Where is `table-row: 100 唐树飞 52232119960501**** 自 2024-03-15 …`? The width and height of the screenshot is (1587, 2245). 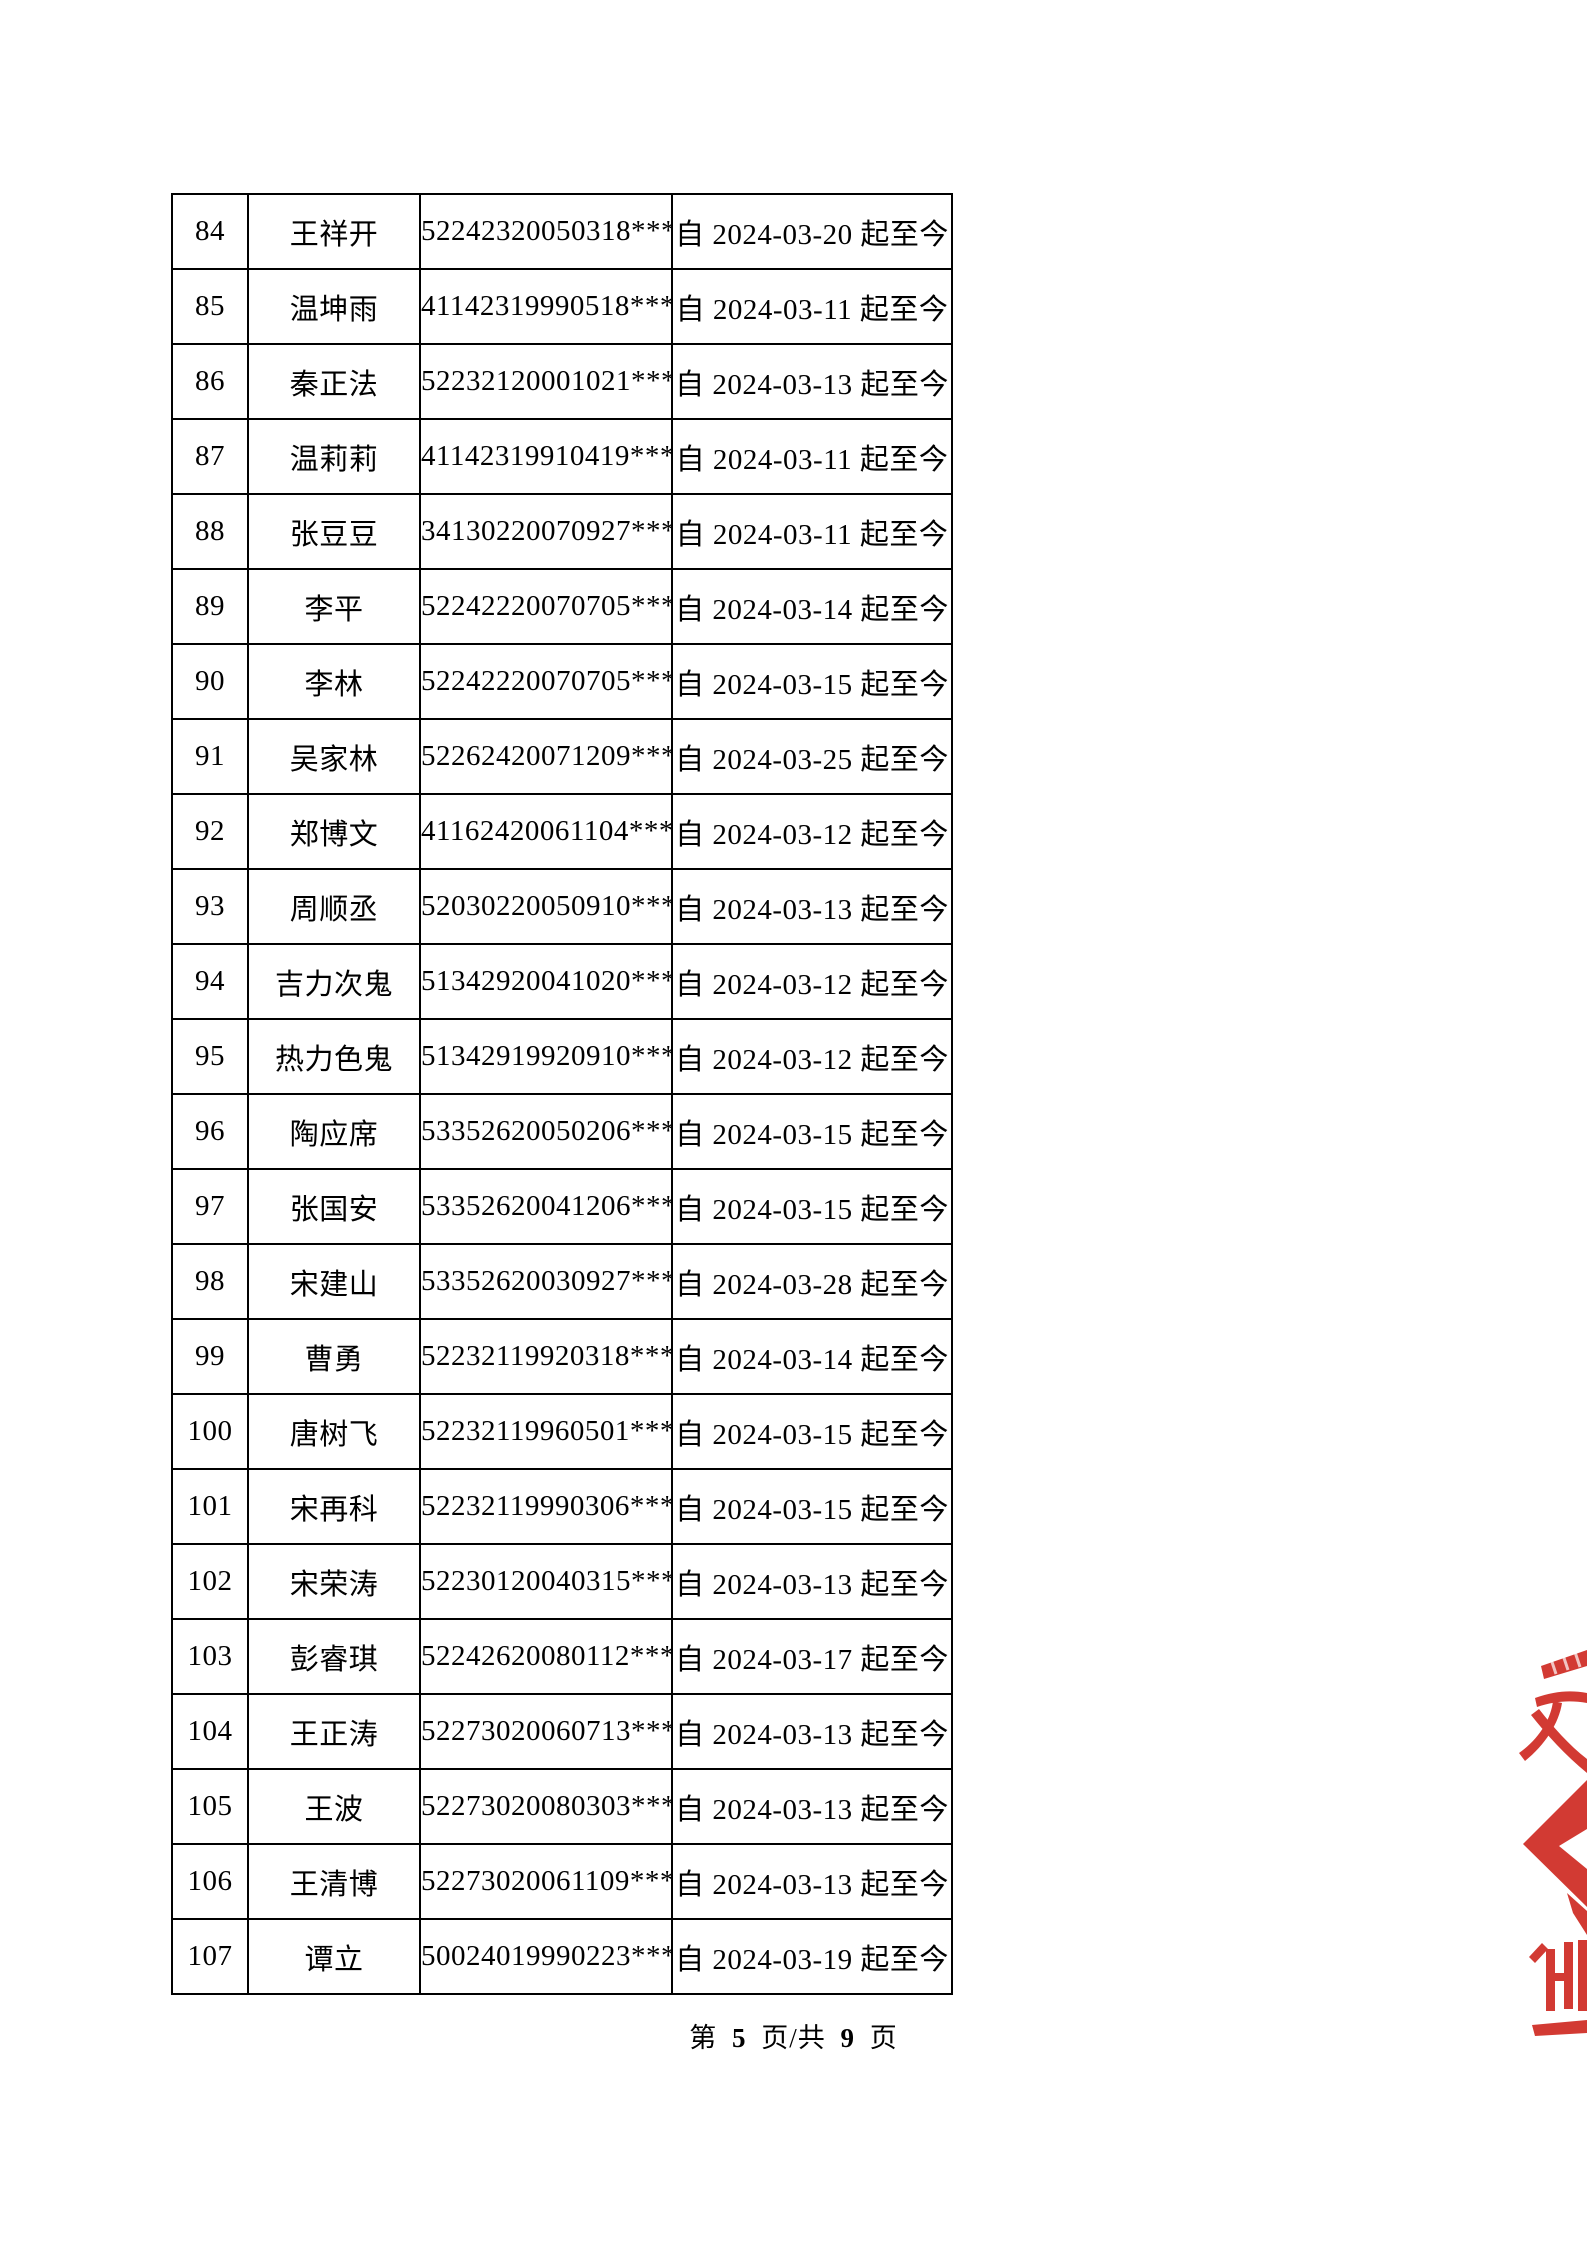
table-row: 100 唐树飞 52232119960501**** 自 2024-03-15 … is located at coordinates (562, 1431).